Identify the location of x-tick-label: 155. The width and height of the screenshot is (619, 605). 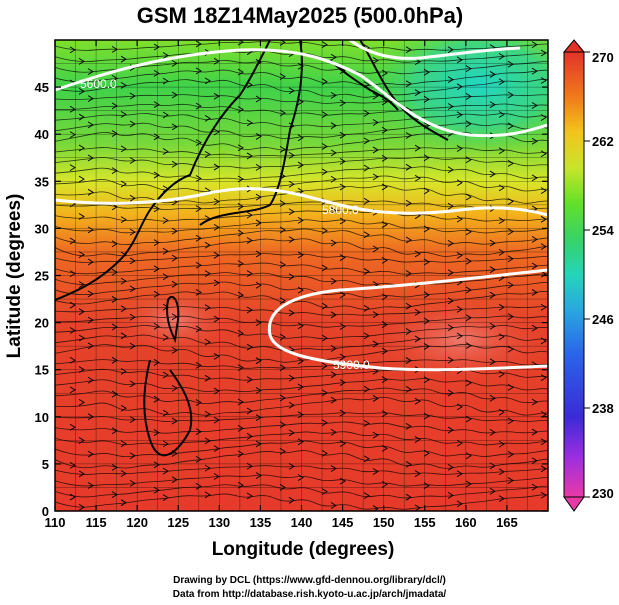
(425, 522).